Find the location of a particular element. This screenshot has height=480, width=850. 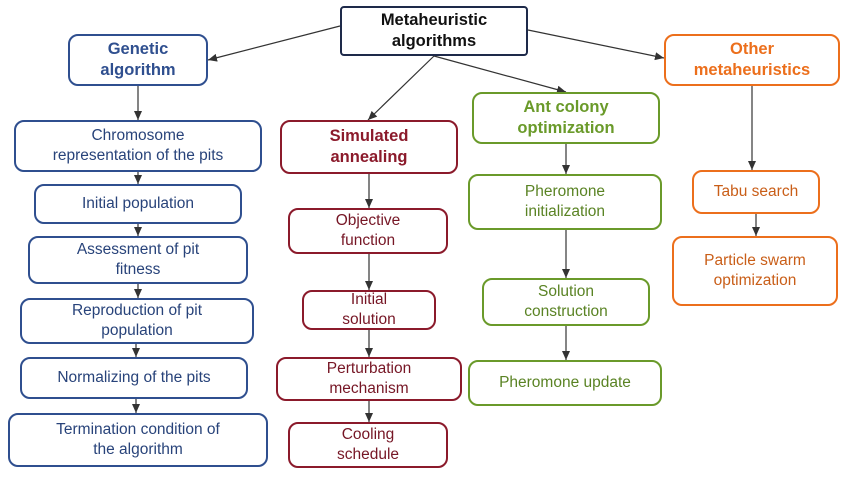

arrow-root-to-other is located at coordinates (596, 45).